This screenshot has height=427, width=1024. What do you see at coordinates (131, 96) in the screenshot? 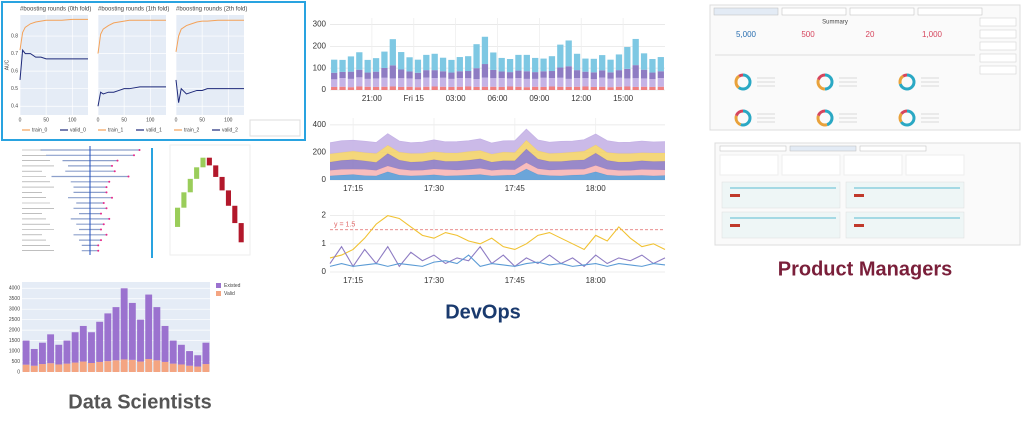
I see `valid-line` at bounding box center [131, 96].